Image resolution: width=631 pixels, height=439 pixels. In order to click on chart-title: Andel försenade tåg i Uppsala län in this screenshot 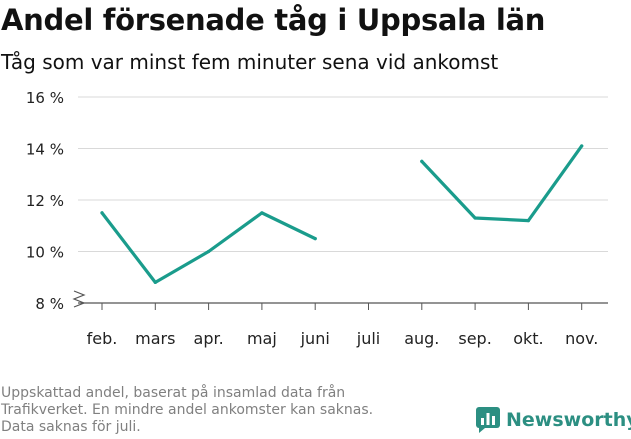, I will do `click(273, 20)`.